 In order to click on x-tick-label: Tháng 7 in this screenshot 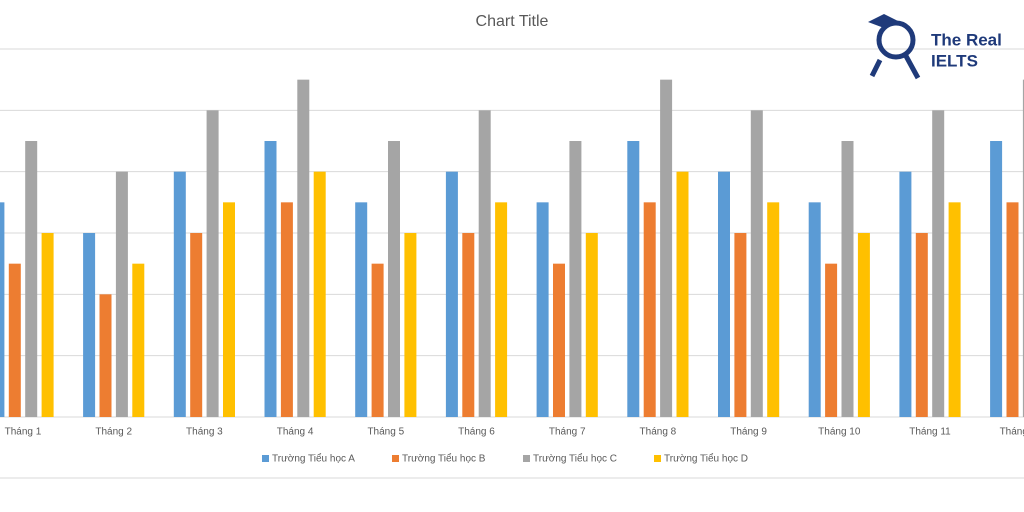, I will do `click(567, 432)`.